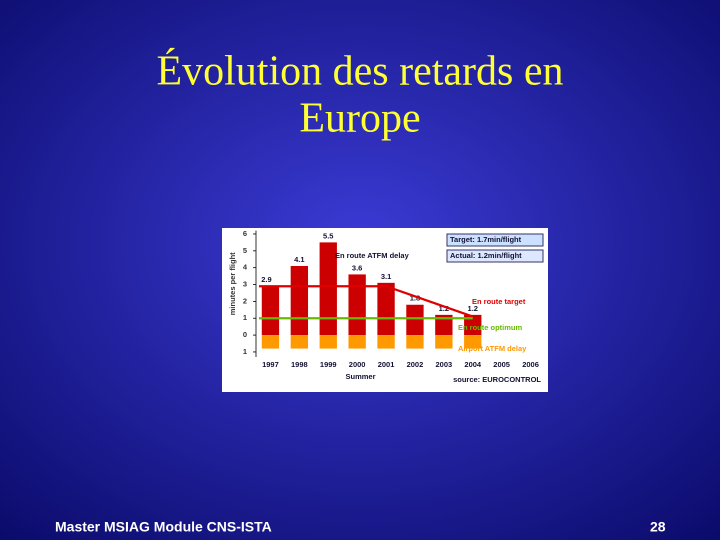 This screenshot has width=720, height=545. What do you see at coordinates (473, 364) in the screenshot?
I see `x-tick-label: 2004` at bounding box center [473, 364].